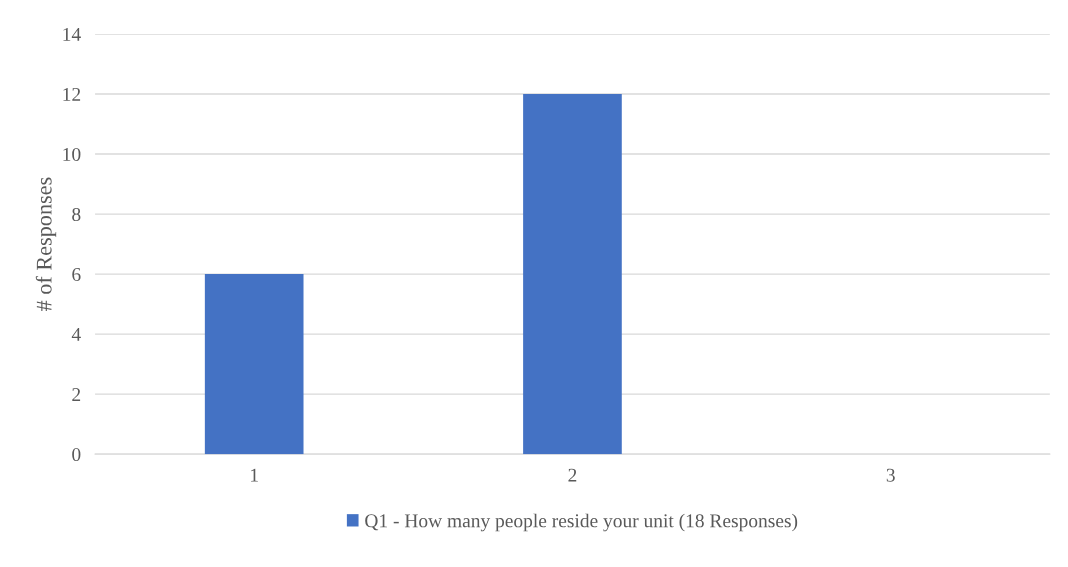 This screenshot has height=567, width=1068. Describe the element at coordinates (46, 244) in the screenshot. I see `y-axis-title: # of Responses` at that location.